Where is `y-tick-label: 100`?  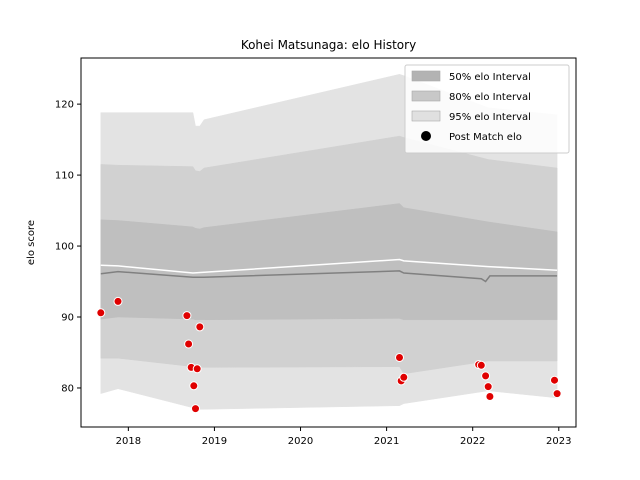 y-tick-label: 100 is located at coordinates (64, 247).